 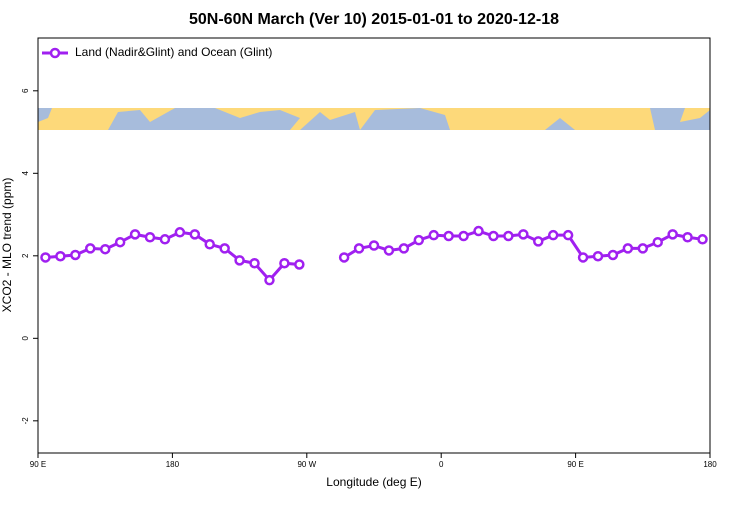 What do you see at coordinates (25, 255) in the screenshot?
I see `y-tick-label: 2` at bounding box center [25, 255].